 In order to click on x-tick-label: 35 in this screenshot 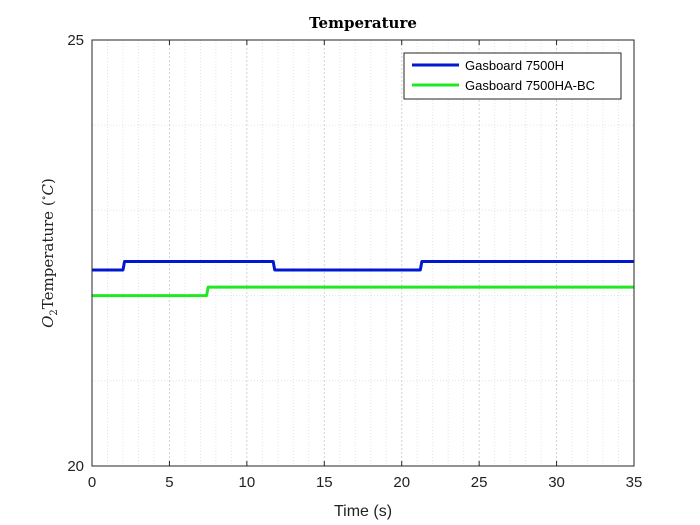, I will do `click(634, 482)`.